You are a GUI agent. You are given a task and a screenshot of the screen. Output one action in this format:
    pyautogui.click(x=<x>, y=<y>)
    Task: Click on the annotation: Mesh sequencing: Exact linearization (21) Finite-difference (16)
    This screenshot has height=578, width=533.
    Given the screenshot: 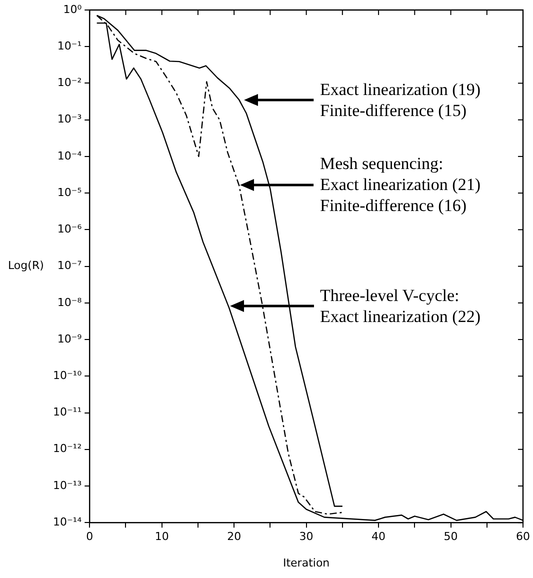 What is the action you would take?
    pyautogui.click(x=400, y=184)
    